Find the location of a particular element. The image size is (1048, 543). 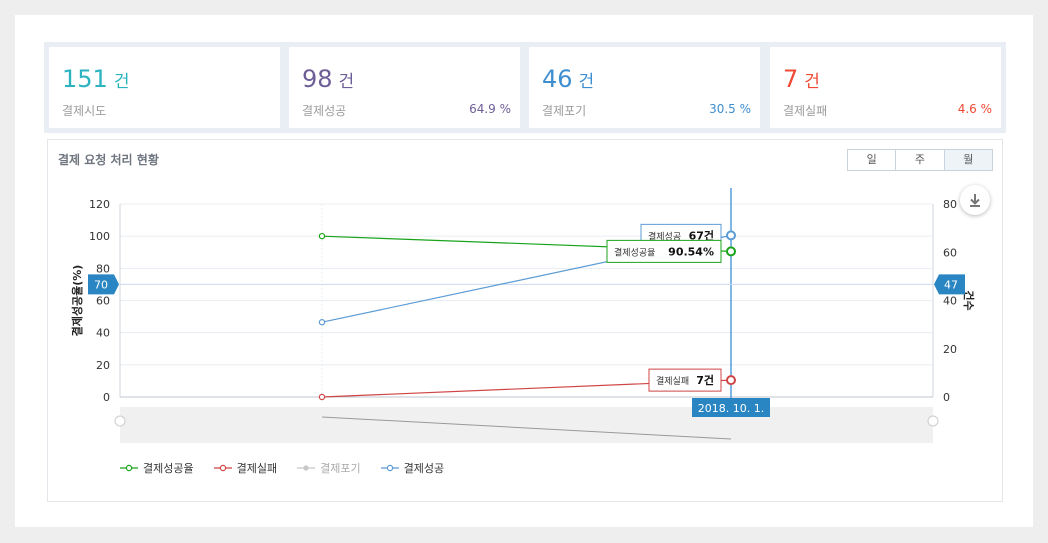

crosshair-left-badge is located at coordinates (103, 284).